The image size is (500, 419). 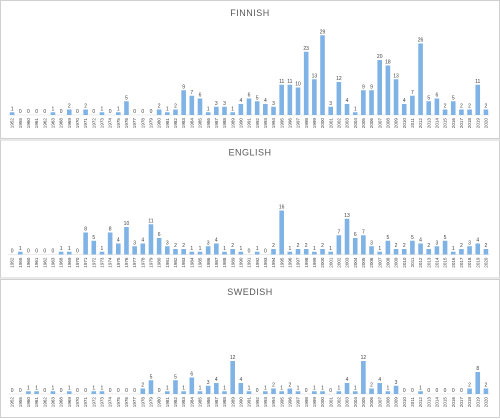 What do you see at coordinates (142, 123) in the screenshot?
I see `x-tick-label: 1978` at bounding box center [142, 123].